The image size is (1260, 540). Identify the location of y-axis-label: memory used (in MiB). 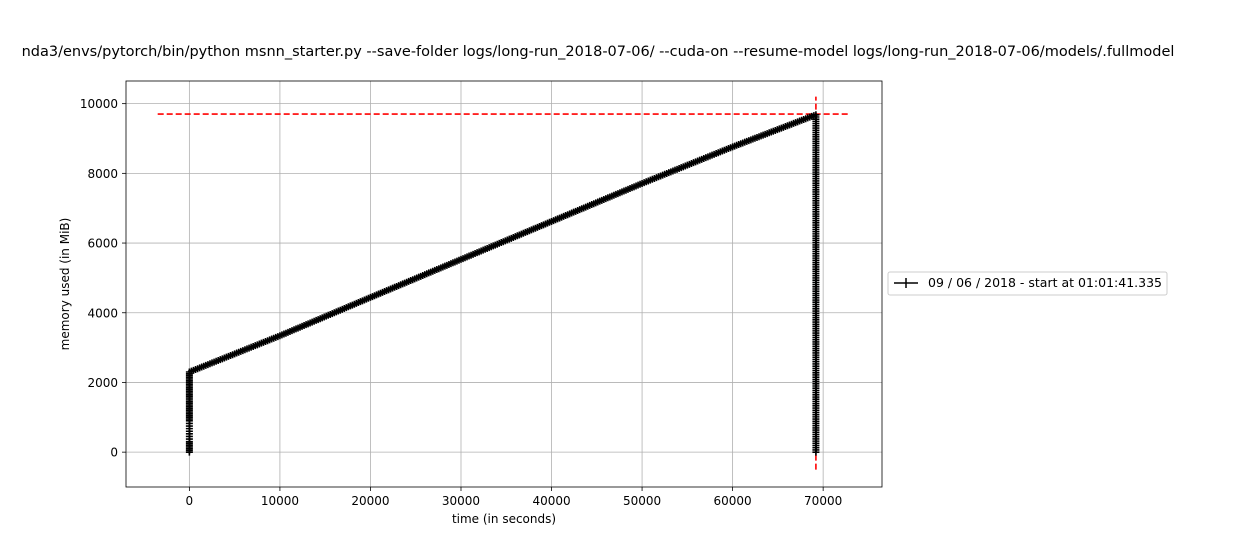
(65, 284).